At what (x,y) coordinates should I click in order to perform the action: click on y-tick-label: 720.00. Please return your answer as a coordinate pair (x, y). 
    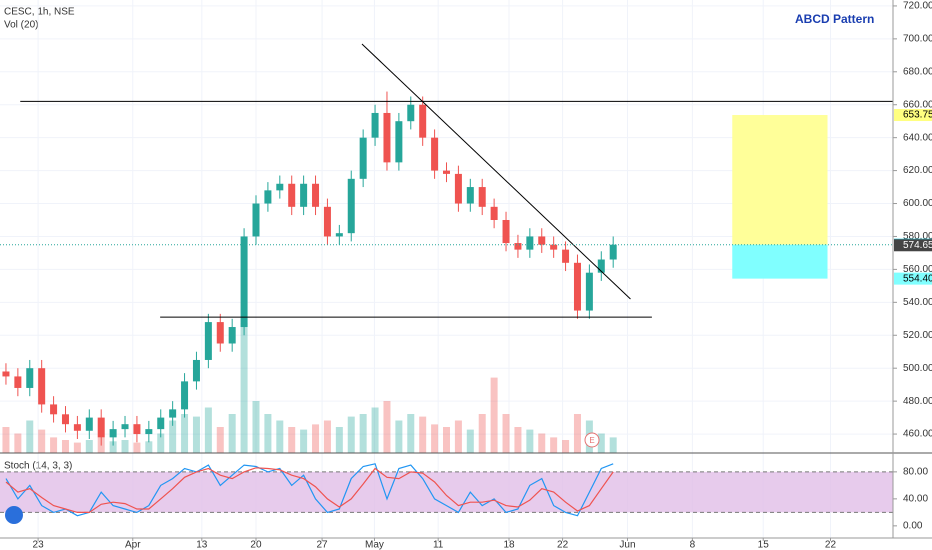
    Looking at the image, I should click on (917, 6).